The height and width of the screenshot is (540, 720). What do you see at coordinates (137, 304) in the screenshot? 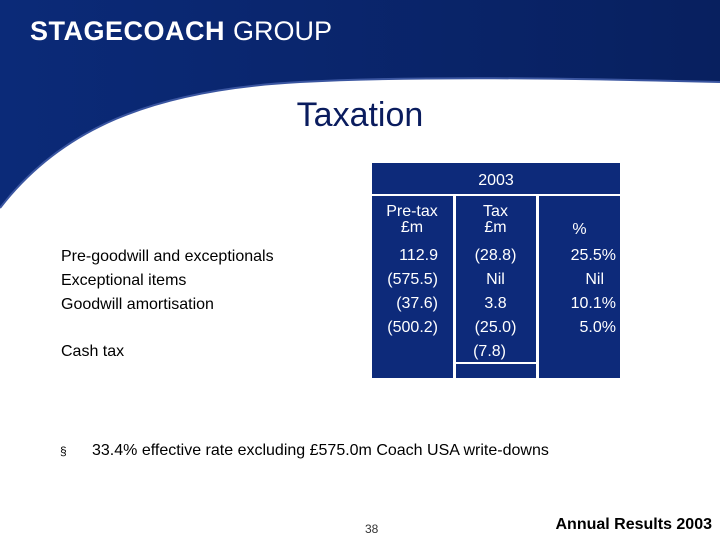
I see `row-label: Goodwill amortisation` at bounding box center [137, 304].